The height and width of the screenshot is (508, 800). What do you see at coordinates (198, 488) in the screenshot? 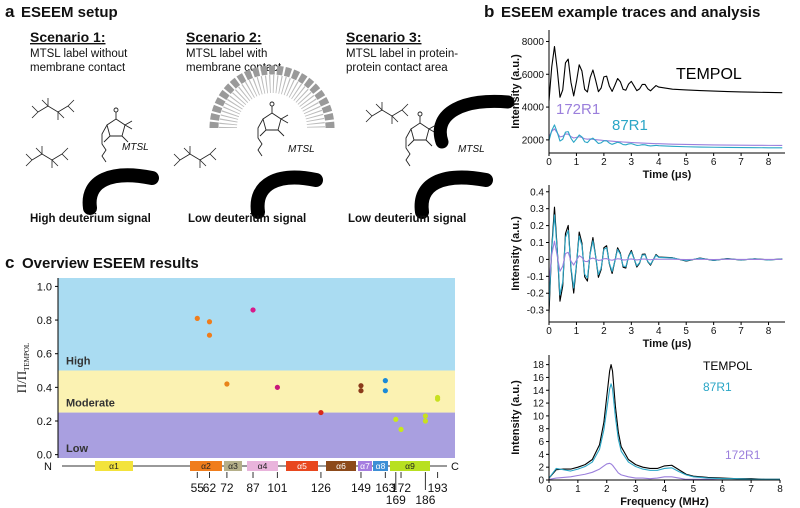
I see `x-tick-label: 55` at bounding box center [198, 488].